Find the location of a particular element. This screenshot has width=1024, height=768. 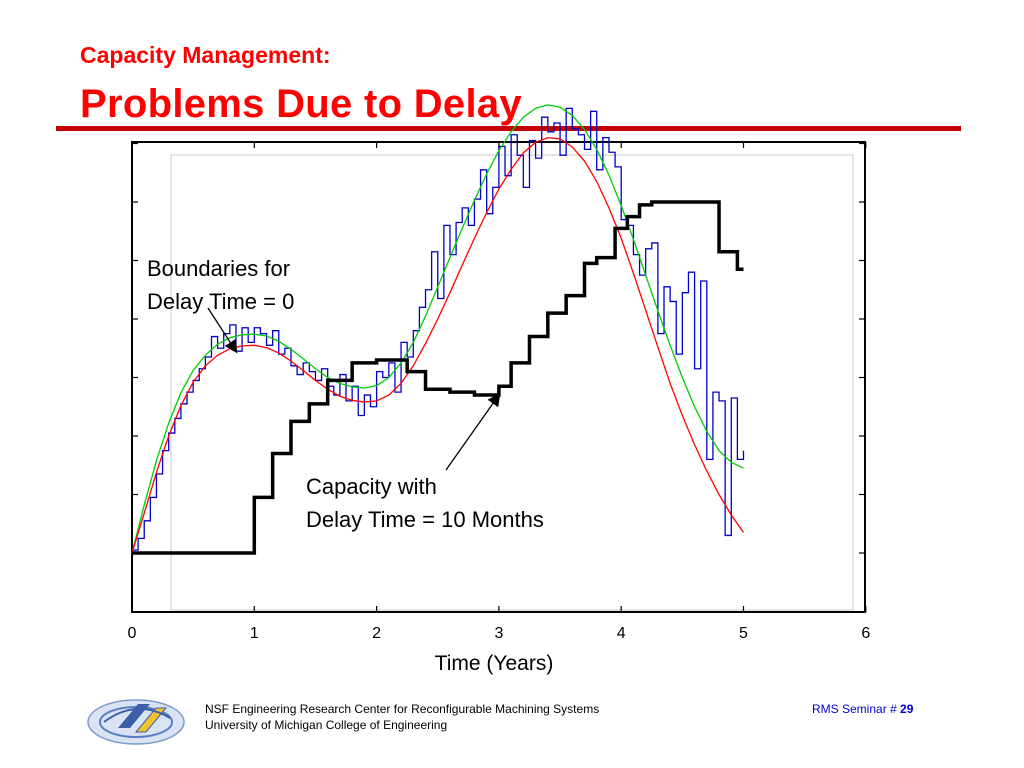

slide-title: Problems Due to Delay is located at coordinates (301, 104).